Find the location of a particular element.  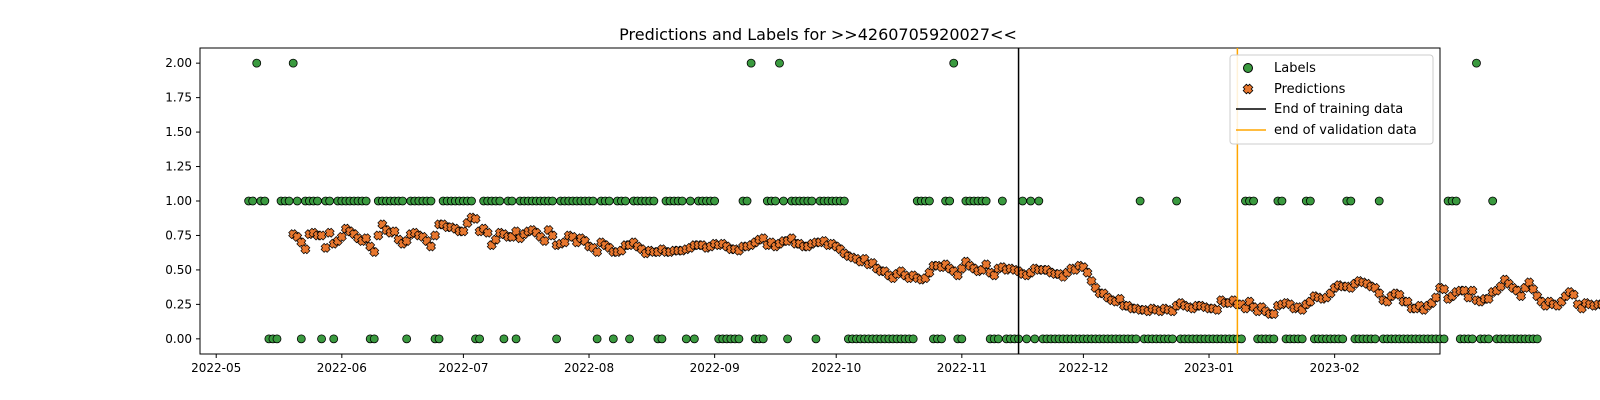

y-tick-label: 0.25 is located at coordinates (178, 304).